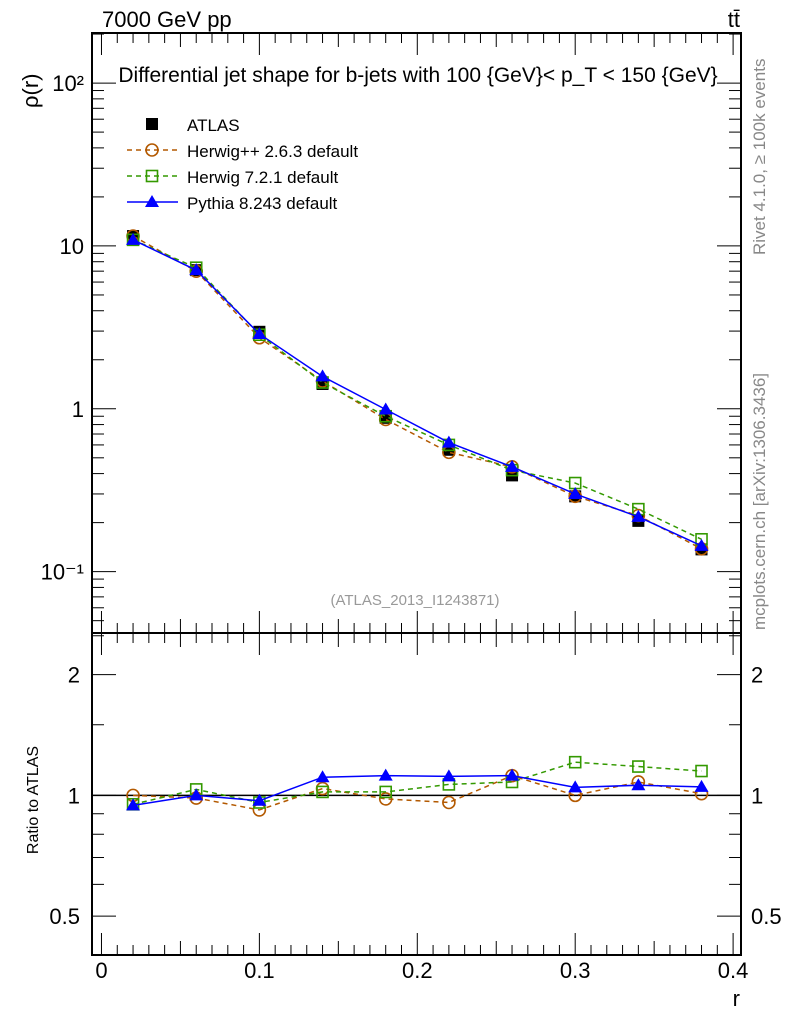 This screenshot has width=786, height=1024. Describe the element at coordinates (78, 409) in the screenshot. I see `y-tick-label: 1` at that location.